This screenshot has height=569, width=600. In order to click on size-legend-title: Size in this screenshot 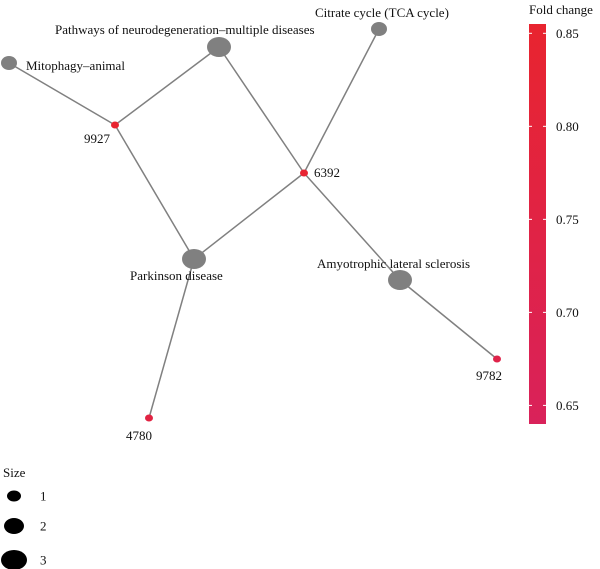, I will do `click(14, 472)`.